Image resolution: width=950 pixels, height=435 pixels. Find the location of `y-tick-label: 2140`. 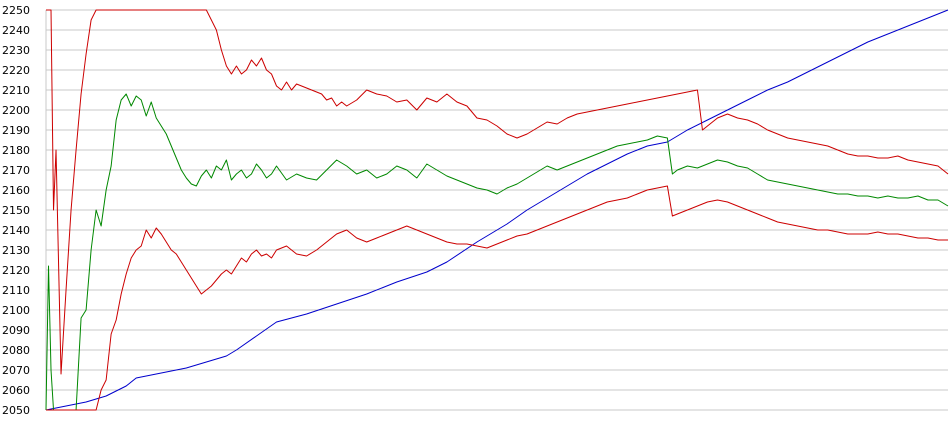

y-tick-label: 2140 is located at coordinates (16, 230).